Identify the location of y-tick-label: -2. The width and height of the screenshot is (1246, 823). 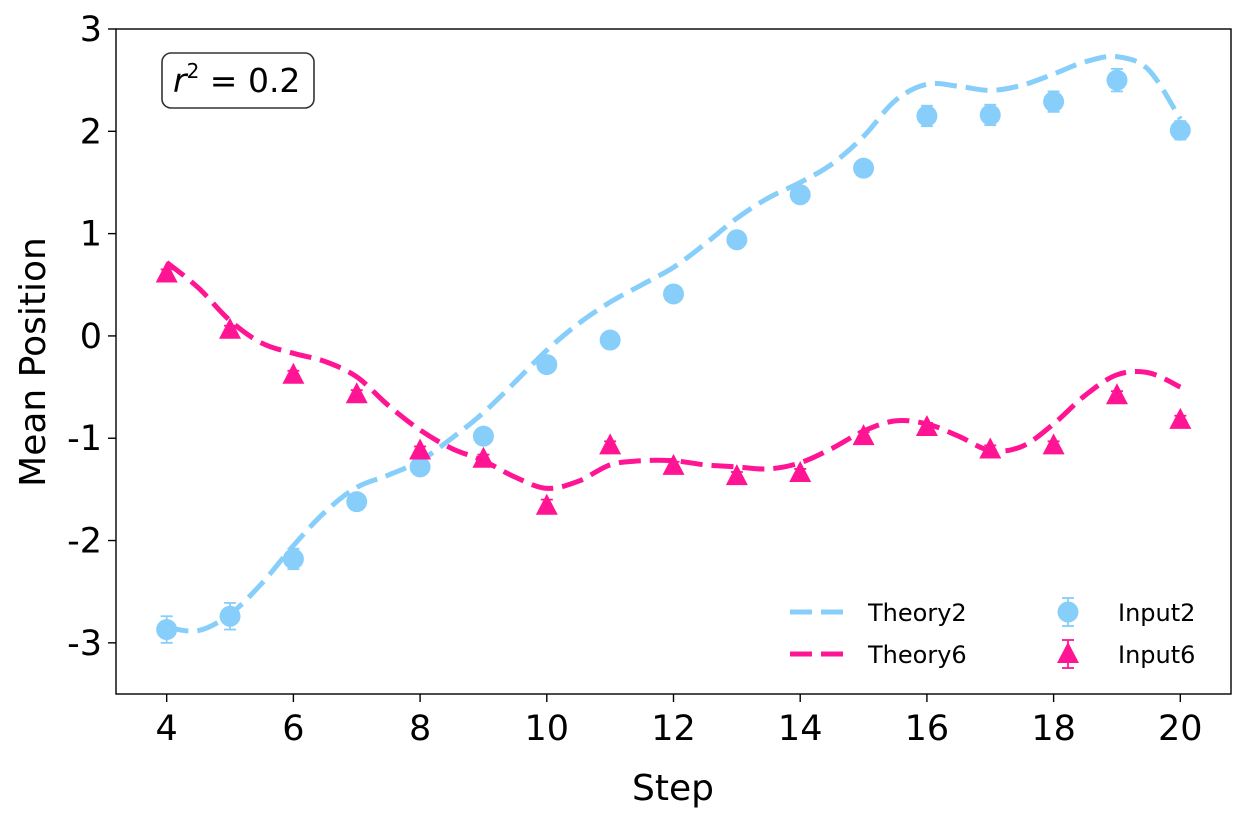
(84, 542).